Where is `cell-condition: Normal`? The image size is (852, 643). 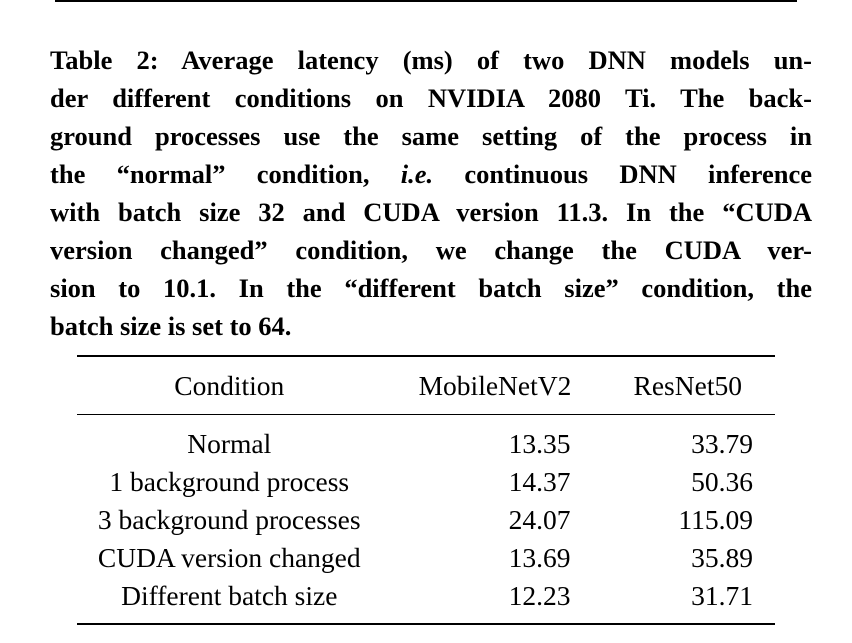
cell-condition: Normal is located at coordinates (229, 443).